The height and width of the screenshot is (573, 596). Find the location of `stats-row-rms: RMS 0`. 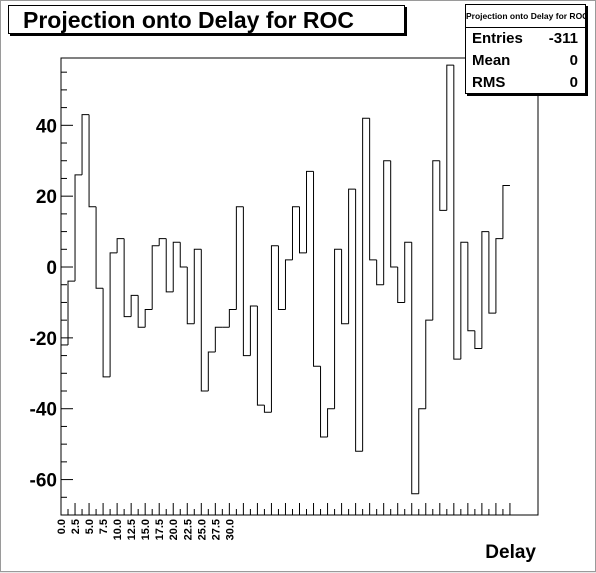

stats-row-rms: RMS 0 is located at coordinates (525, 83).